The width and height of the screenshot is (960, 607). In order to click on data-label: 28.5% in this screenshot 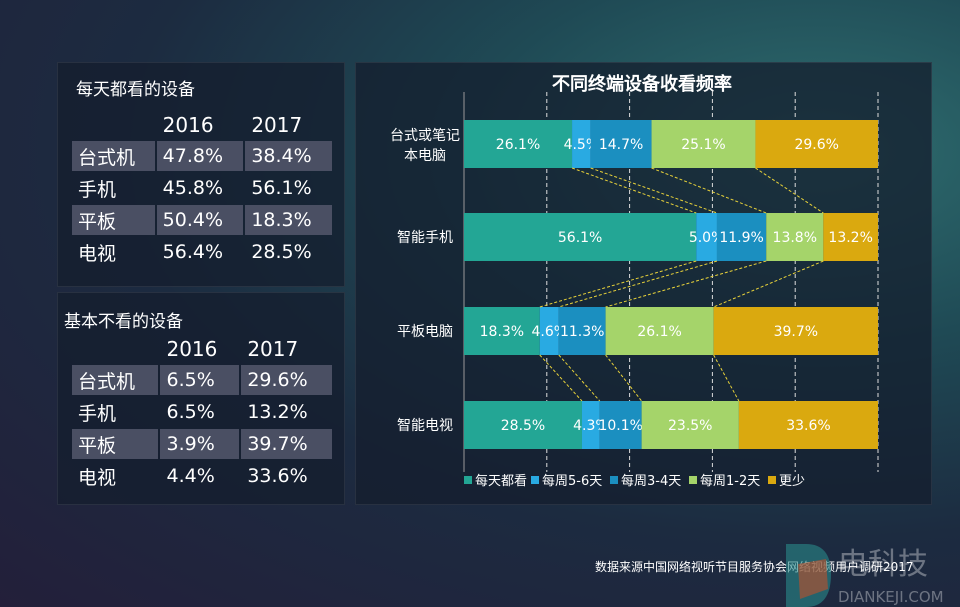, I will do `click(523, 426)`.